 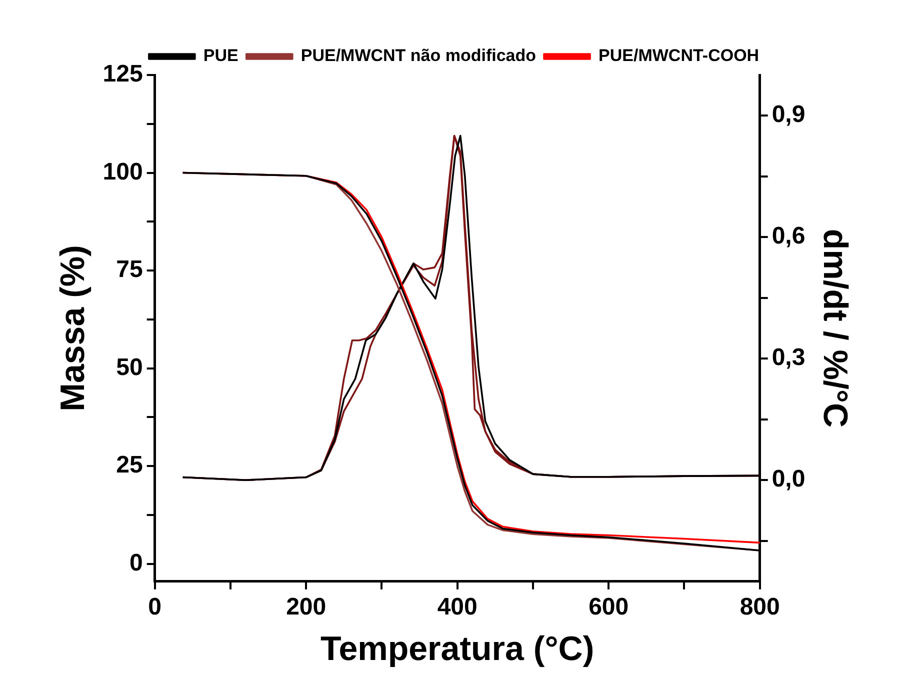 I want to click on legend-label: PUE, so click(x=220, y=56).